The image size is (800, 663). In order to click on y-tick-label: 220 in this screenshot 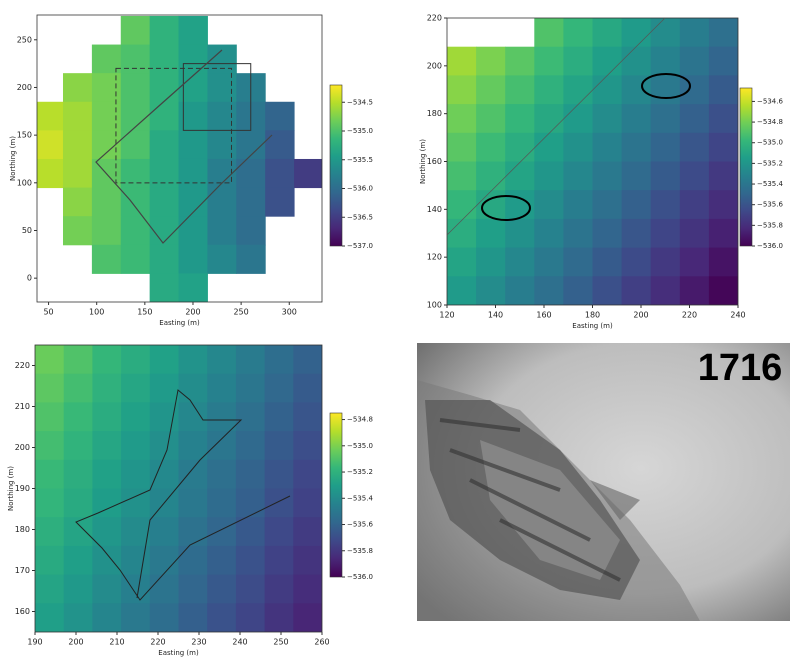, I will do `click(22, 365)`.